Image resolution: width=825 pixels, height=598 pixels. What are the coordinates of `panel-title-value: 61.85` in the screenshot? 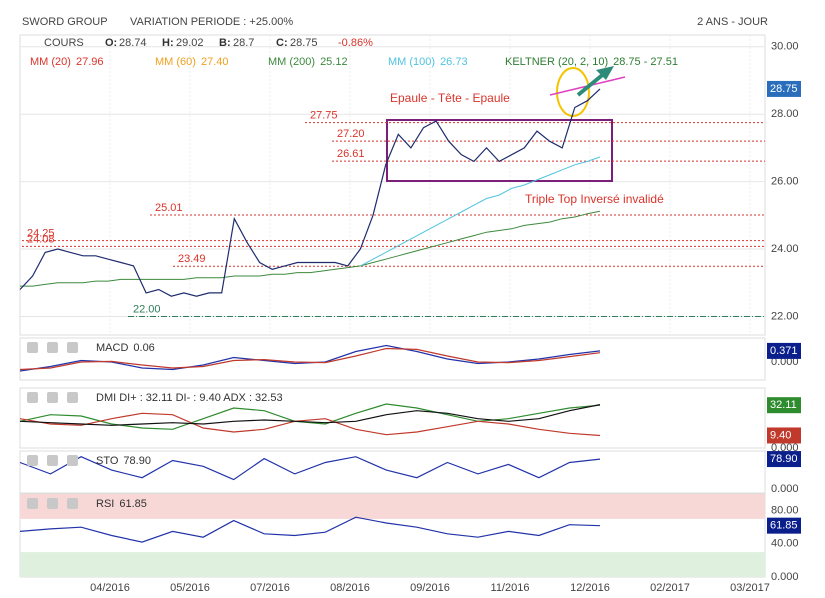 It's located at (133, 504).